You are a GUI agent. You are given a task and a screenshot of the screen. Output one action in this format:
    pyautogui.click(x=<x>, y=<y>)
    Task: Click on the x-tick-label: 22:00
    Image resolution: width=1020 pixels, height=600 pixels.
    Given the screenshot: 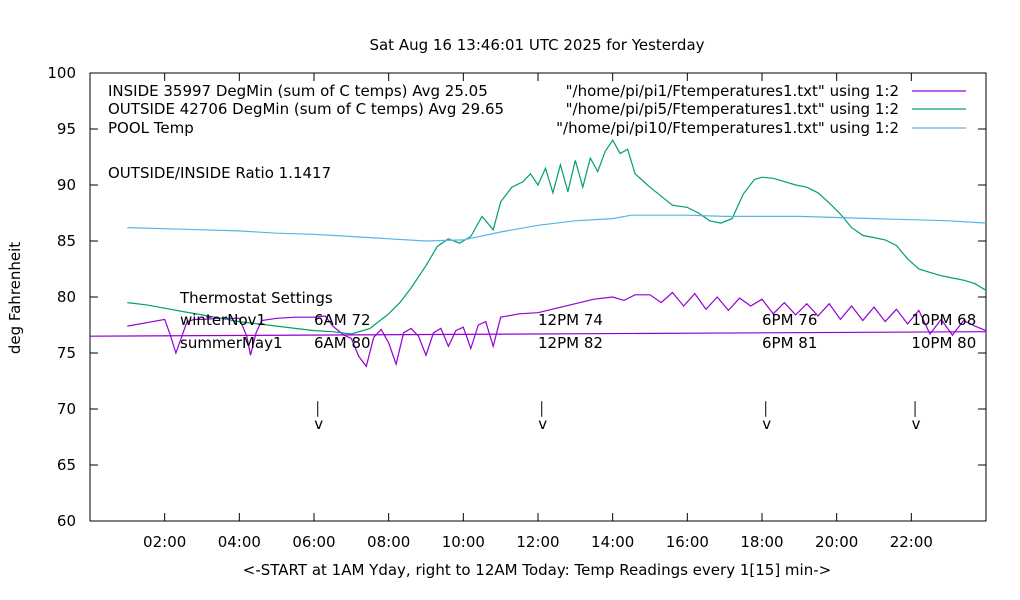 What is the action you would take?
    pyautogui.click(x=911, y=542)
    